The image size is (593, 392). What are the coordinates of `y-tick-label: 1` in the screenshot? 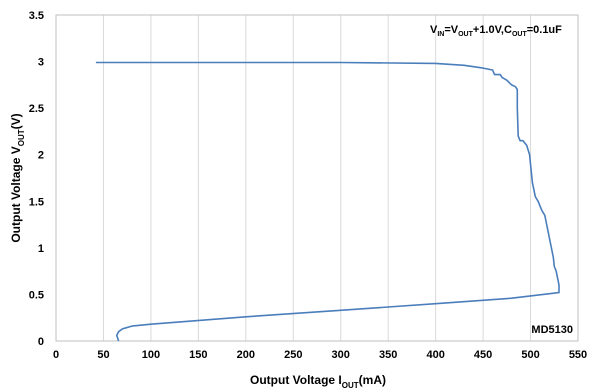 It's located at (41, 249).